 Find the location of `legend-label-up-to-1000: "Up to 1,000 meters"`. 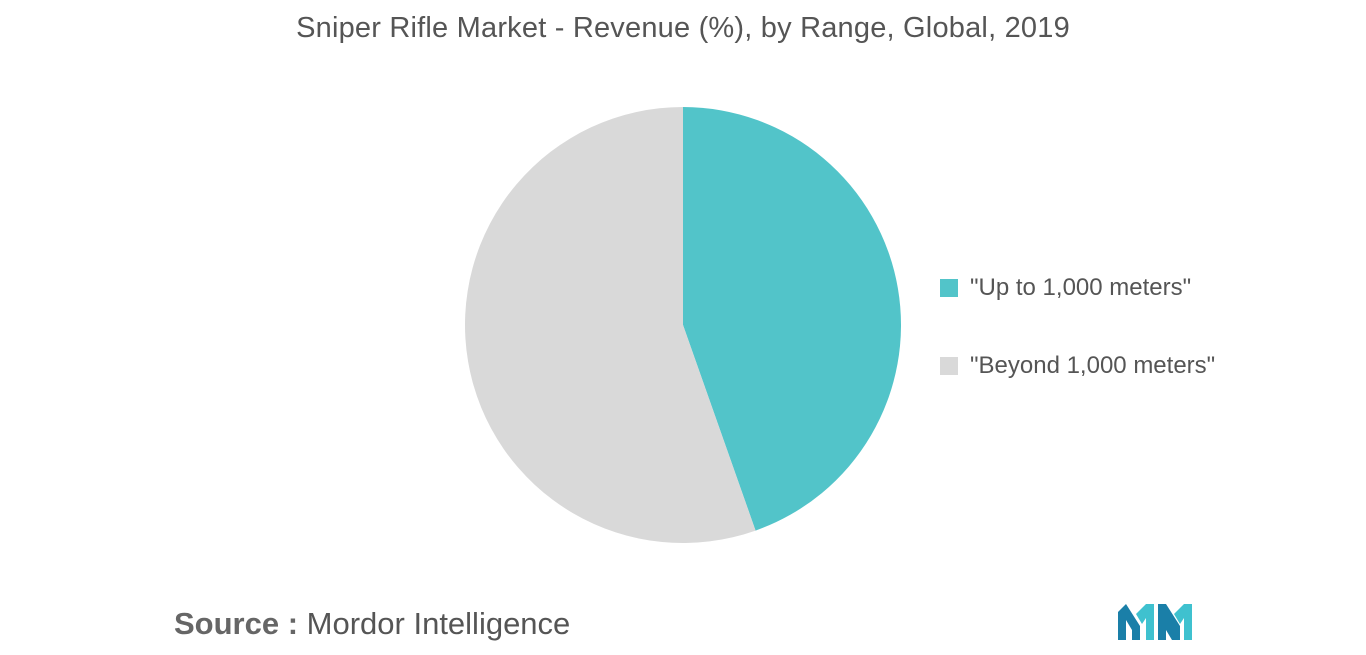

legend-label-up-to-1000: "Up to 1,000 meters" is located at coordinates (1081, 287).